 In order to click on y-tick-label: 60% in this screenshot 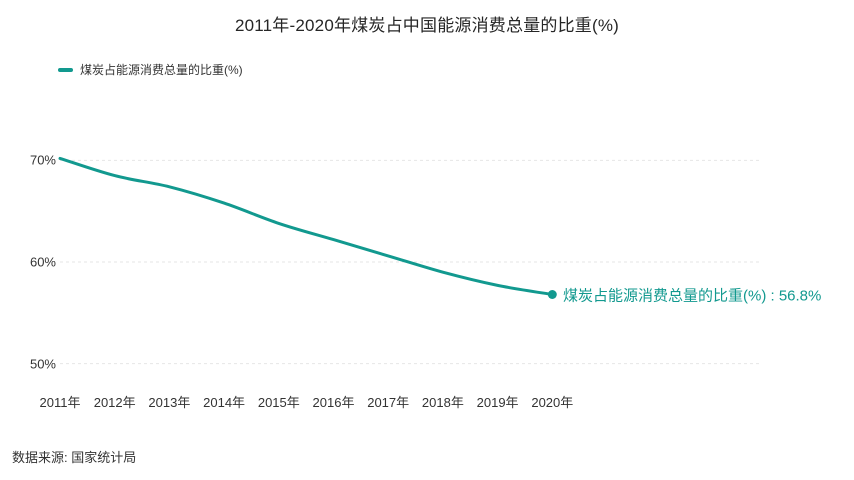, I will do `click(42, 262)`.